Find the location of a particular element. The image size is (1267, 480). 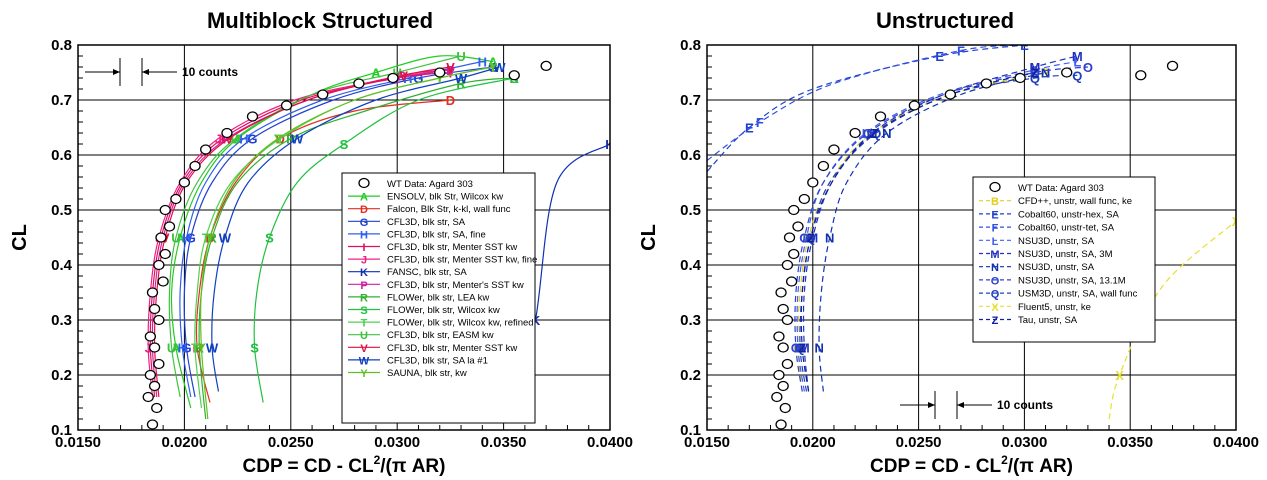

series-marker-Z: Z is located at coordinates (874, 133).